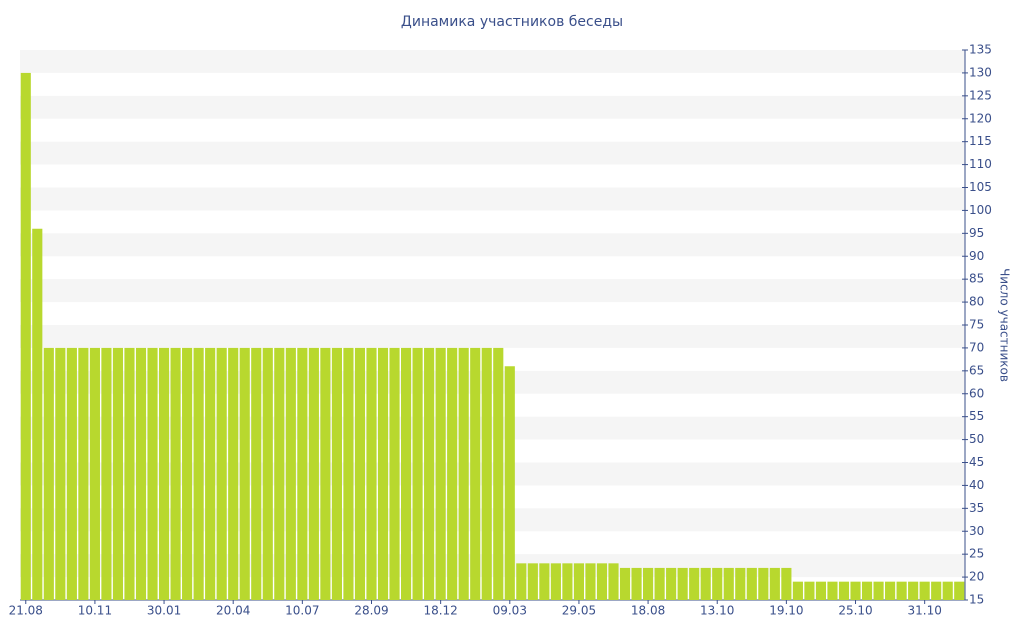 This screenshot has height=644, width=1024. I want to click on y-tick-label: 115, so click(980, 141).